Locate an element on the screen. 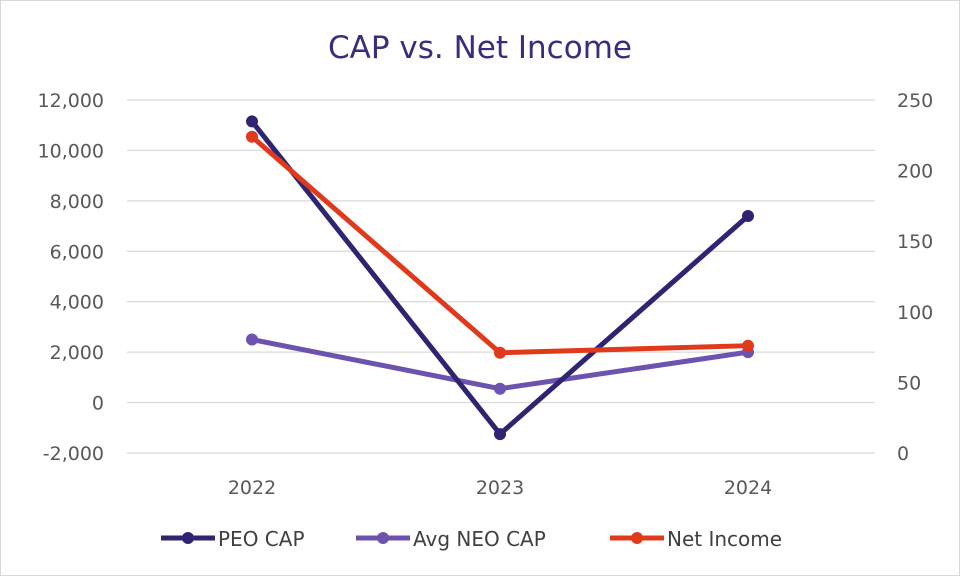 This screenshot has height=578, width=962. legend: PEO CAP Avg NEO CAP Net Income is located at coordinates (471, 539).